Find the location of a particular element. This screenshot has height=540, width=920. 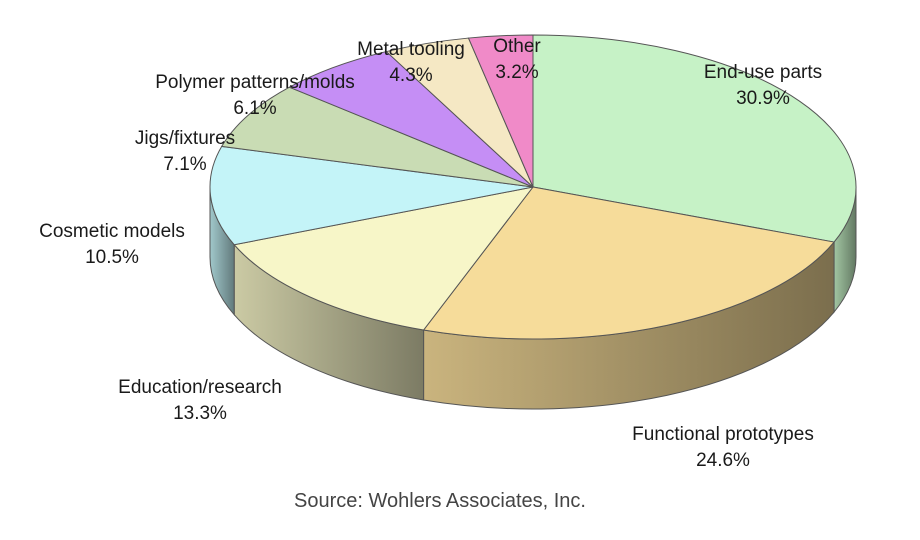

slice-label-7: Other is located at coordinates (517, 46).